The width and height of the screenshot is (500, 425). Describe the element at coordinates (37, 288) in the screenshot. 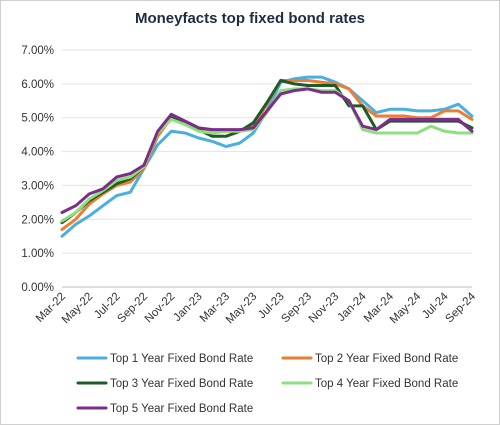

I see `y-tick-label: 0.00%` at that location.